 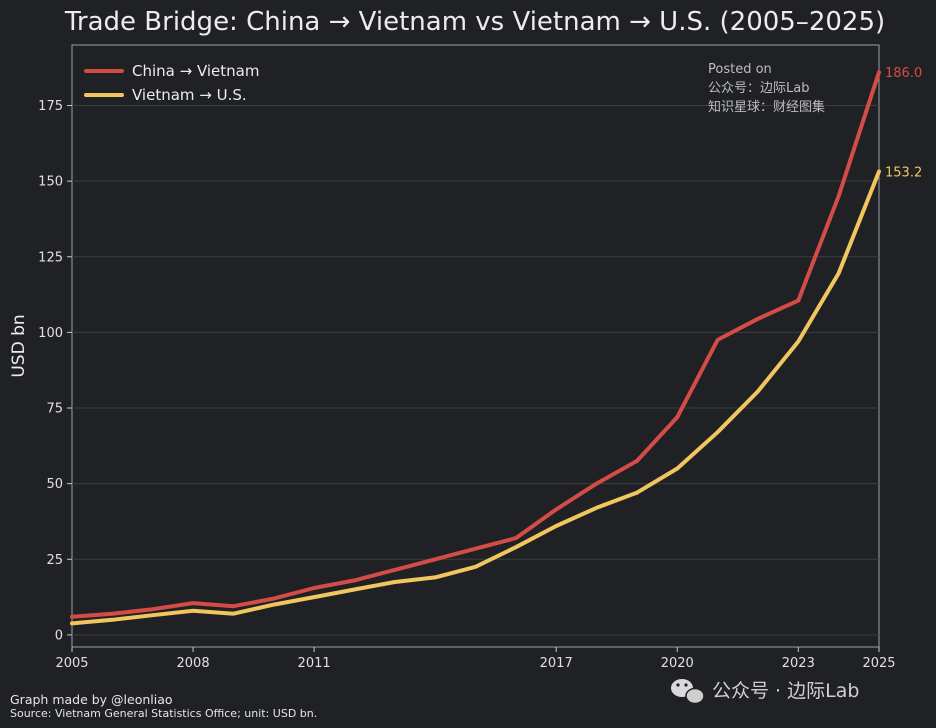 I want to click on x-tick-label: 2025, so click(x=878, y=663).